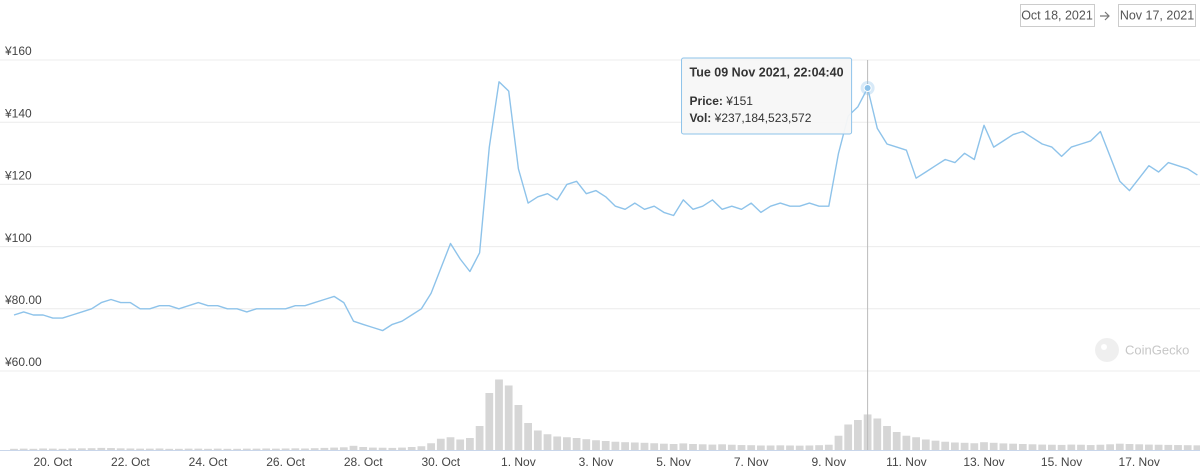  Describe the element at coordinates (18, 113) in the screenshot. I see `y-tick-label: ¥140` at that location.